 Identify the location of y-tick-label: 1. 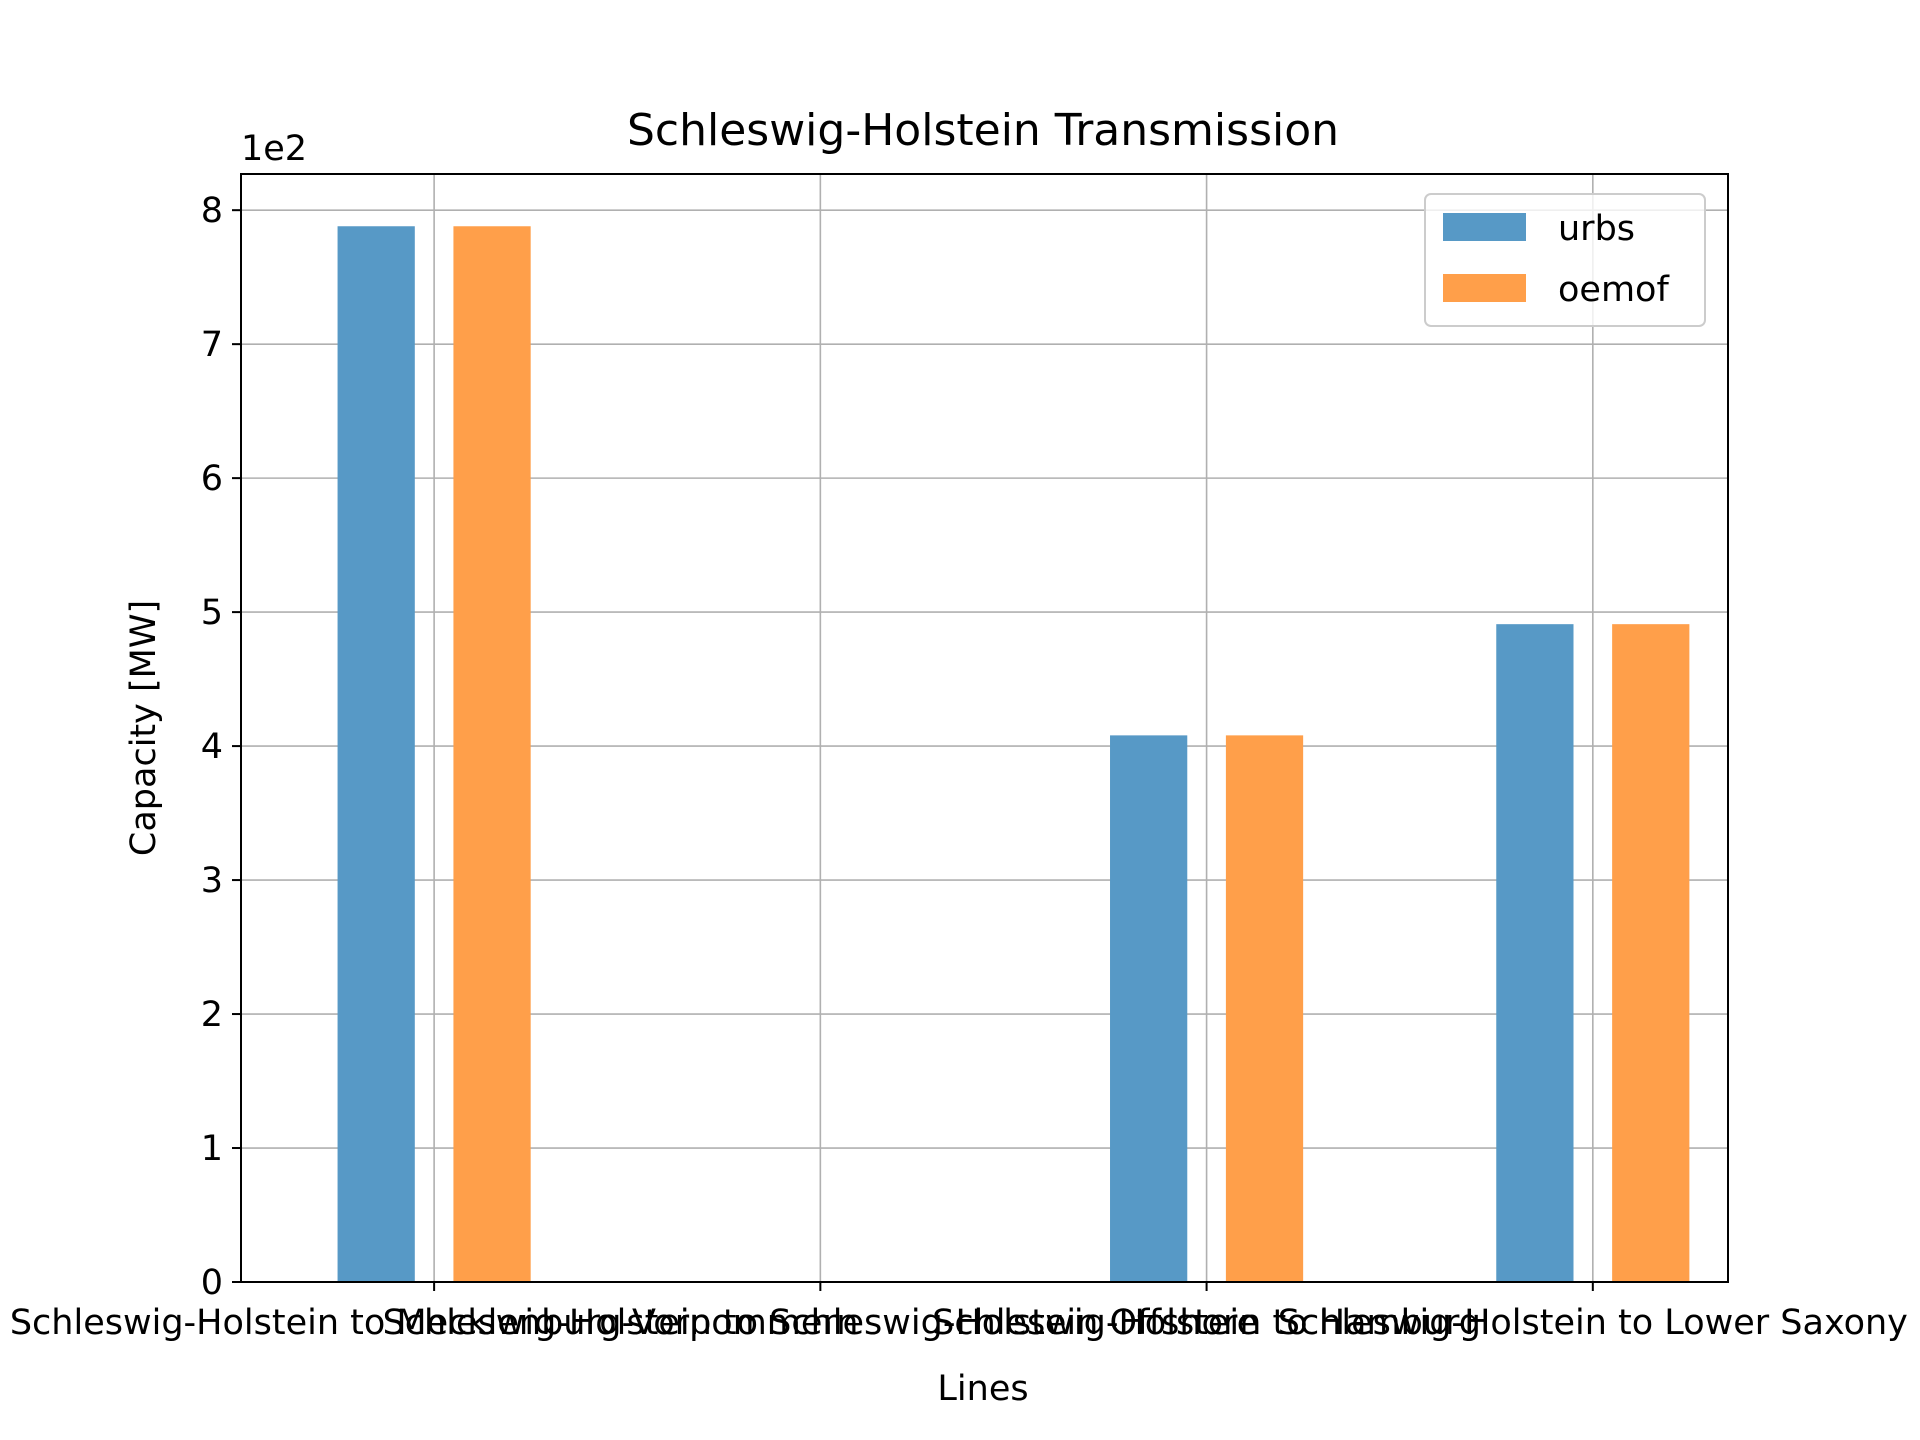
(212, 1149).